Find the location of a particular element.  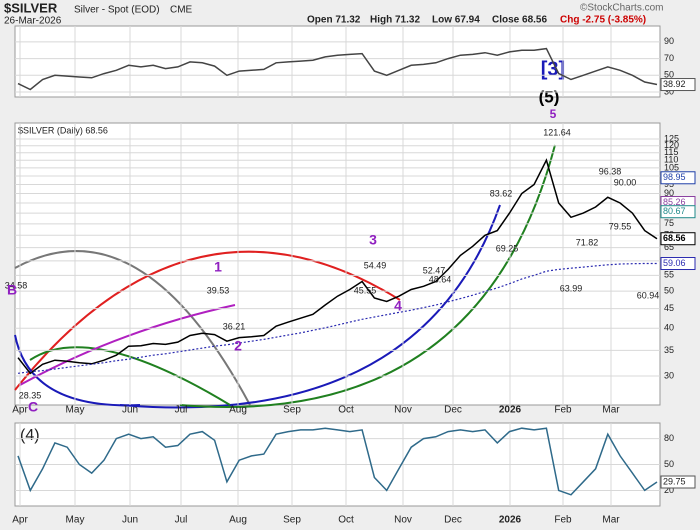

wave-label: 5 is located at coordinates (553, 114).